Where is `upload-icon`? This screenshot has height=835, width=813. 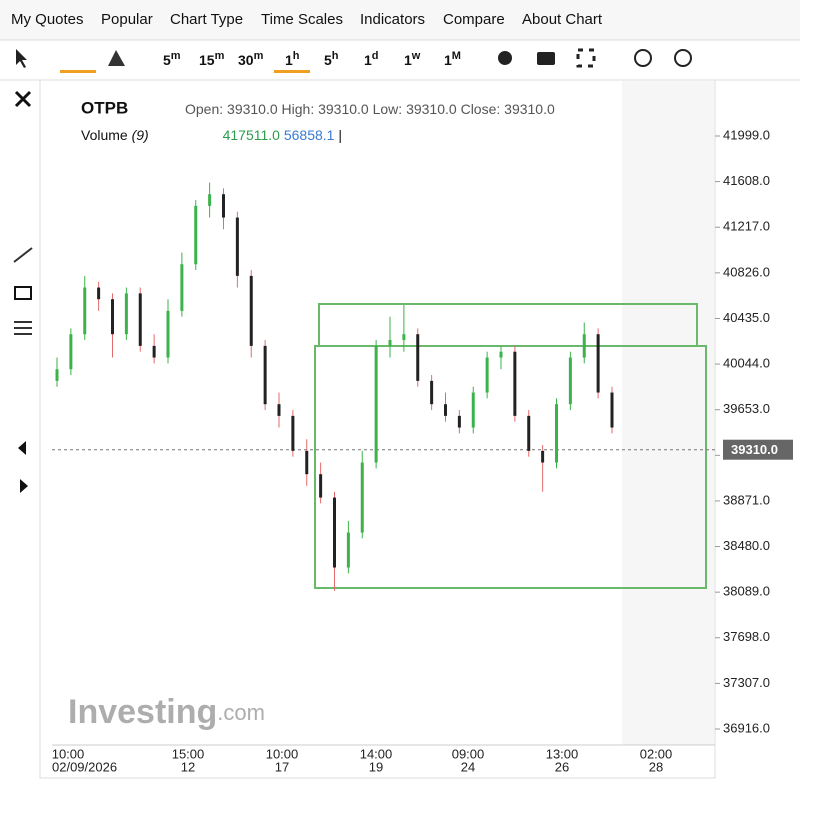 upload-icon is located at coordinates (683, 58).